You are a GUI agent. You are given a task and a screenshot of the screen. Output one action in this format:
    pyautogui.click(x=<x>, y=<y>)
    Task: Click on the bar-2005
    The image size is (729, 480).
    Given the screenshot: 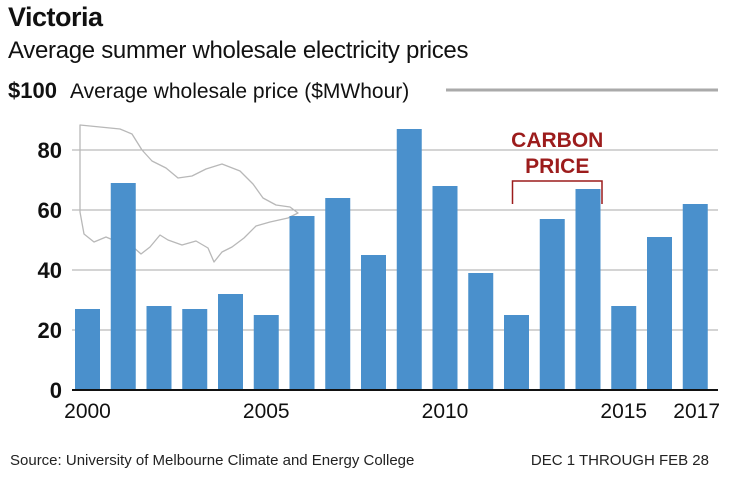 What is the action you would take?
    pyautogui.click(x=266, y=352)
    